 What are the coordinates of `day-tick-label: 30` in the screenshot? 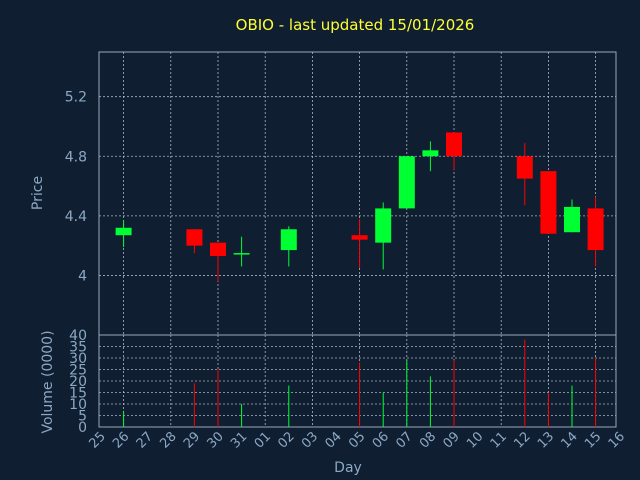 It's located at (216, 440).